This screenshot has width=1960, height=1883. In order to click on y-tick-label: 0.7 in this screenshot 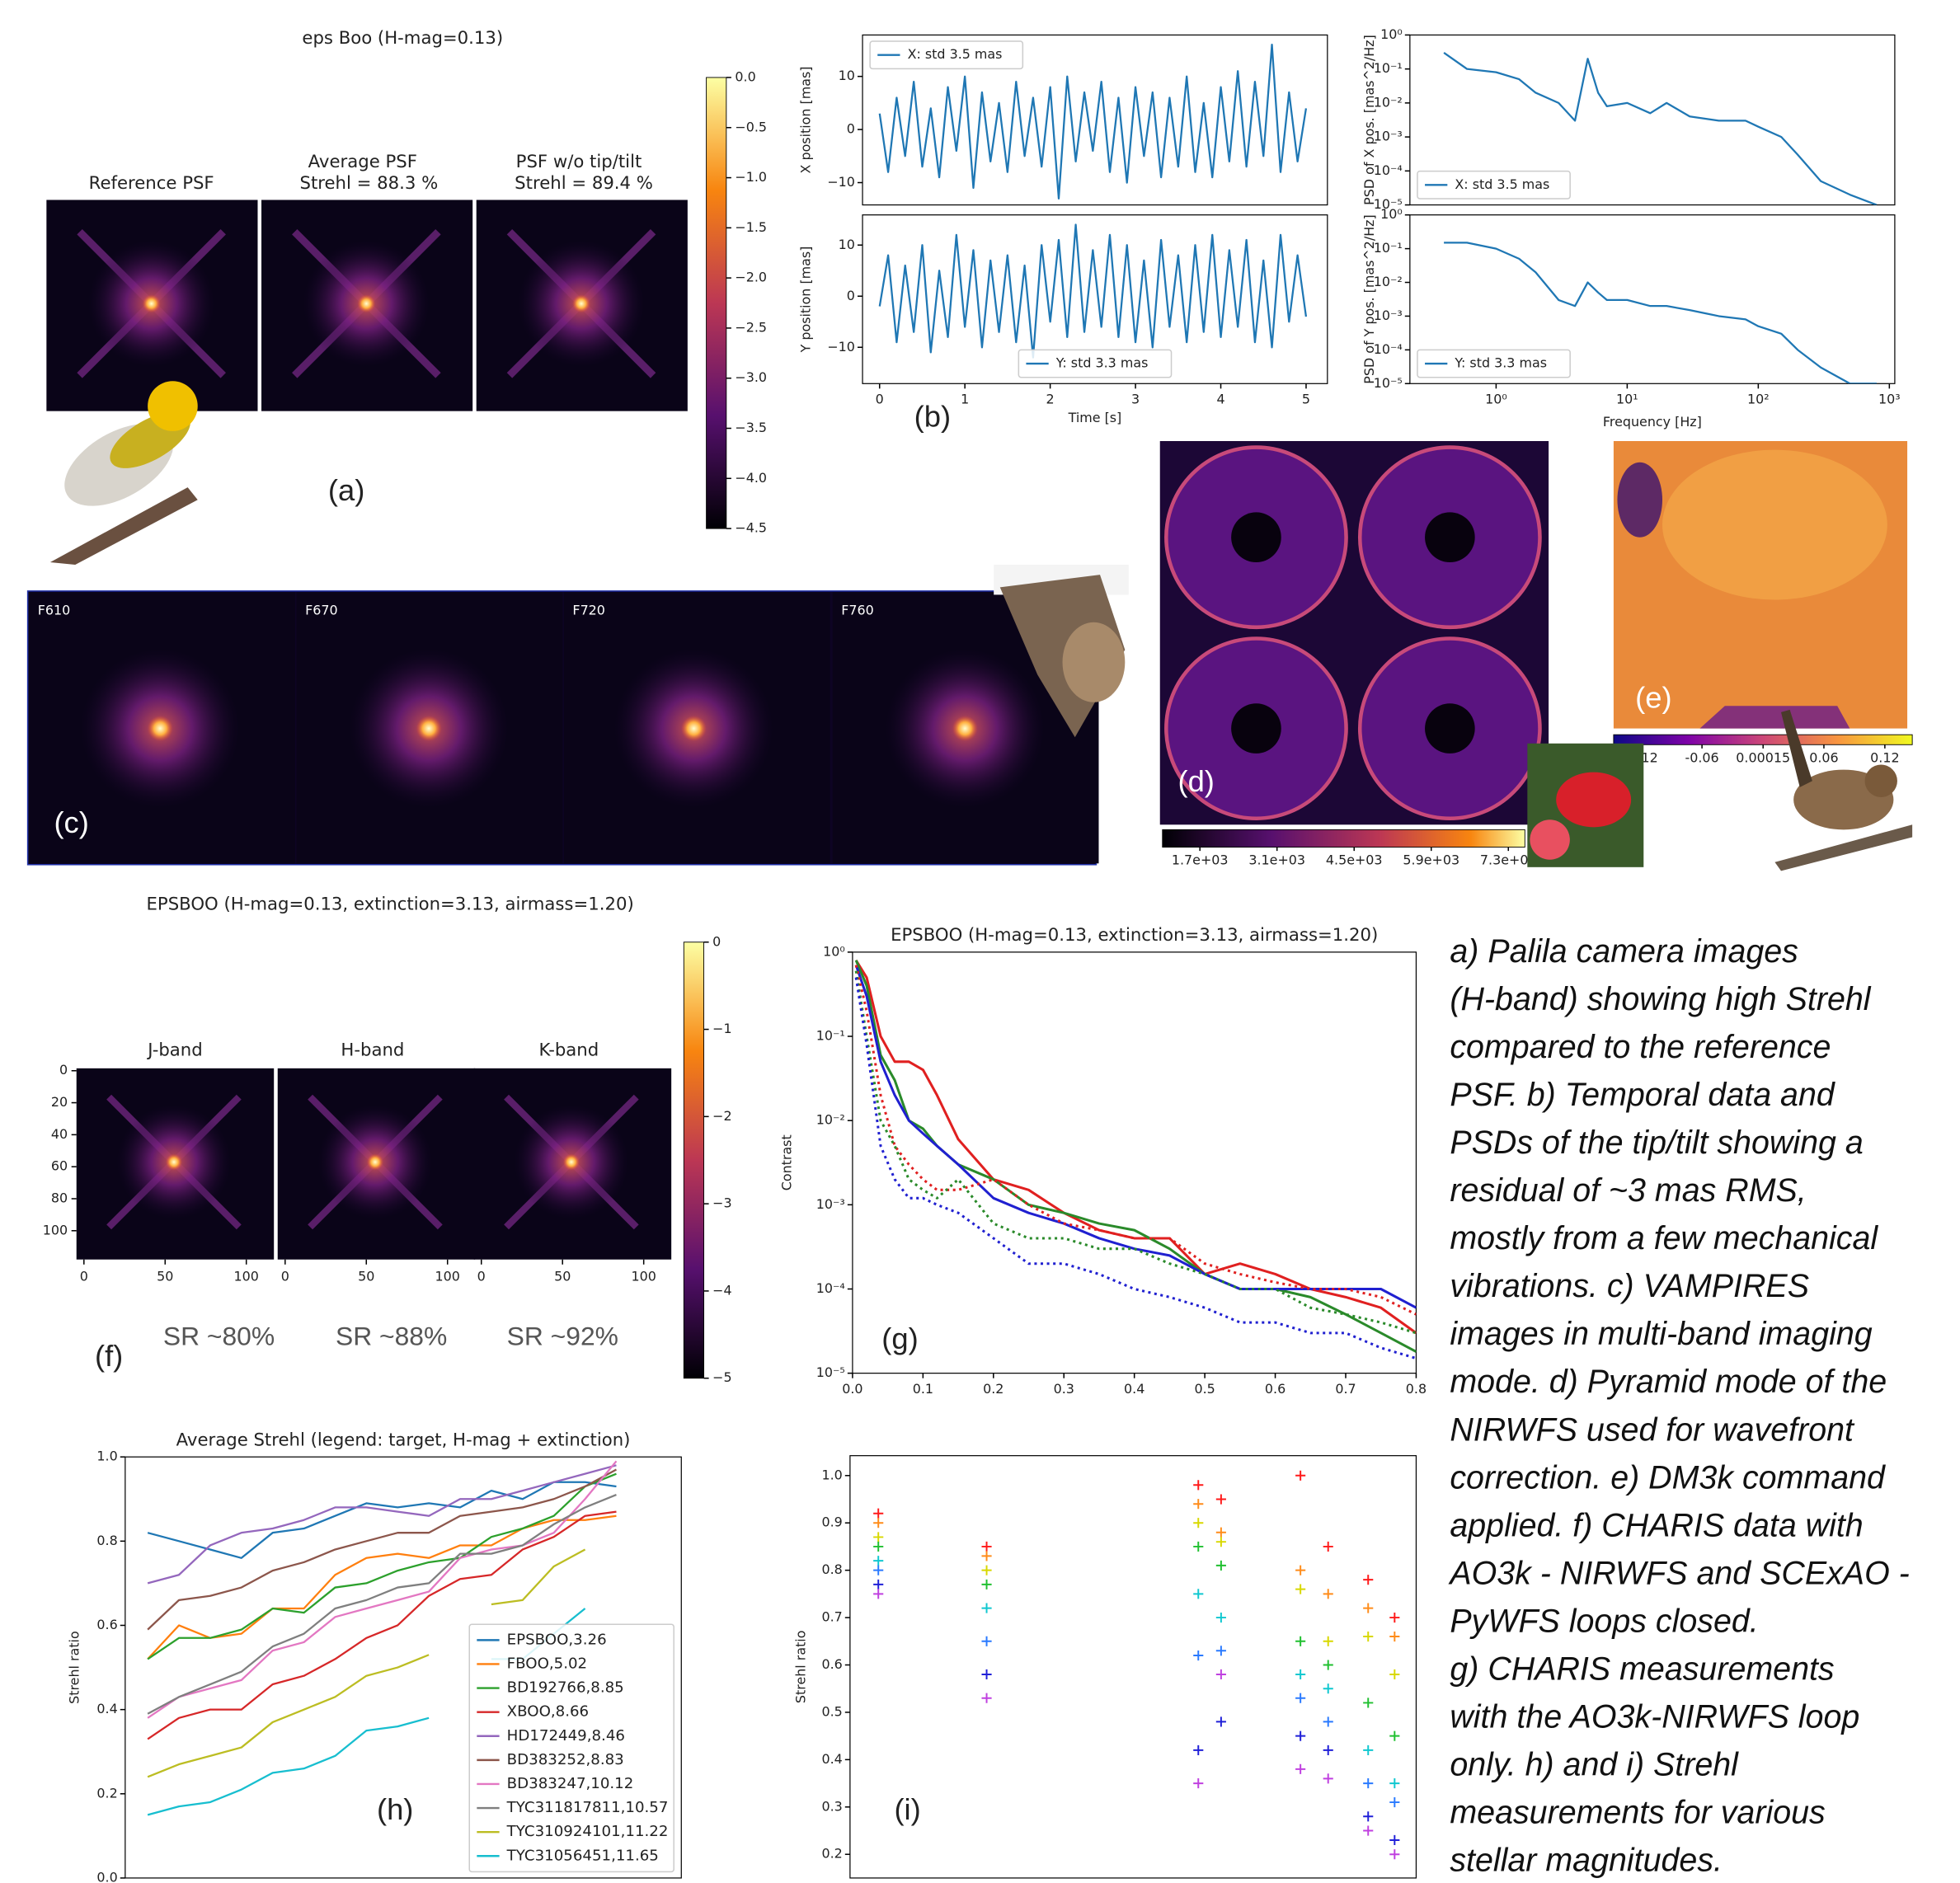, I will do `click(831, 1617)`.